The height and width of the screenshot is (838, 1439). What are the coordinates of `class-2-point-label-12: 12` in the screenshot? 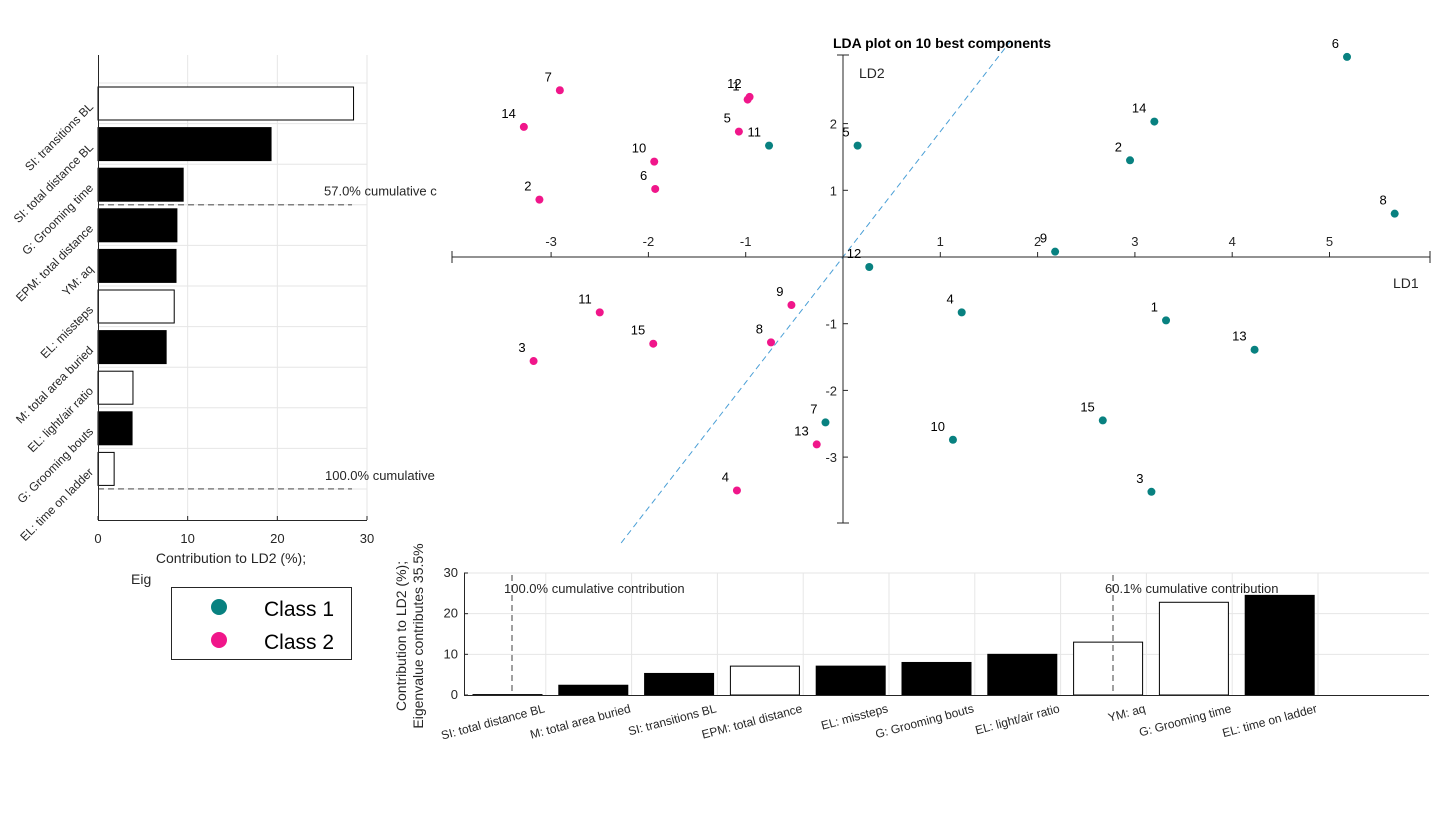 It's located at (734, 83).